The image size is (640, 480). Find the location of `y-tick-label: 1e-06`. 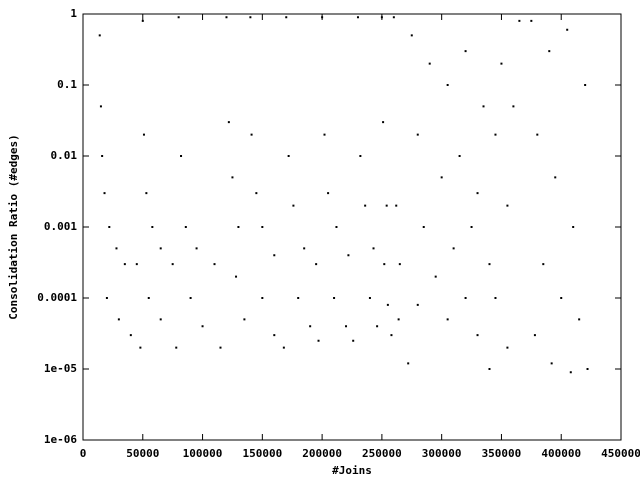

y-tick-label: 1e-06 is located at coordinates (60, 439).